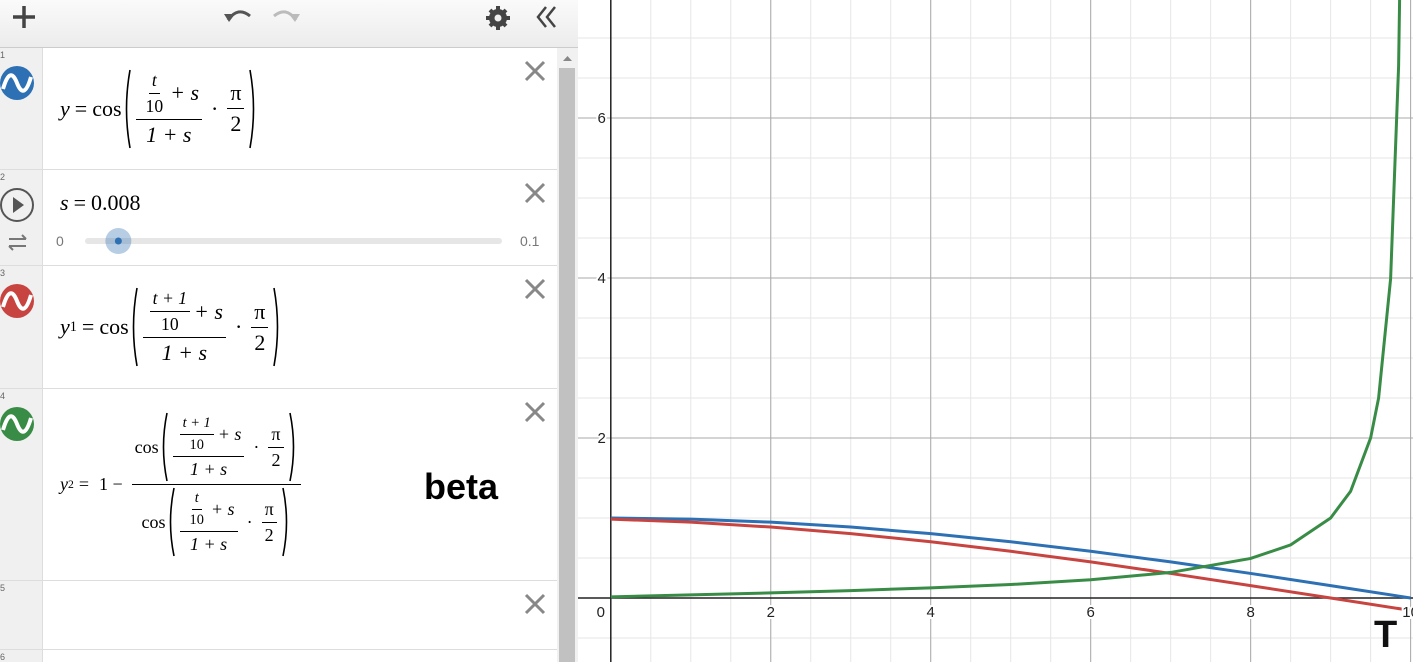 This screenshot has width=1413, height=662. I want to click on expression-row: 6, so click(278, 656).